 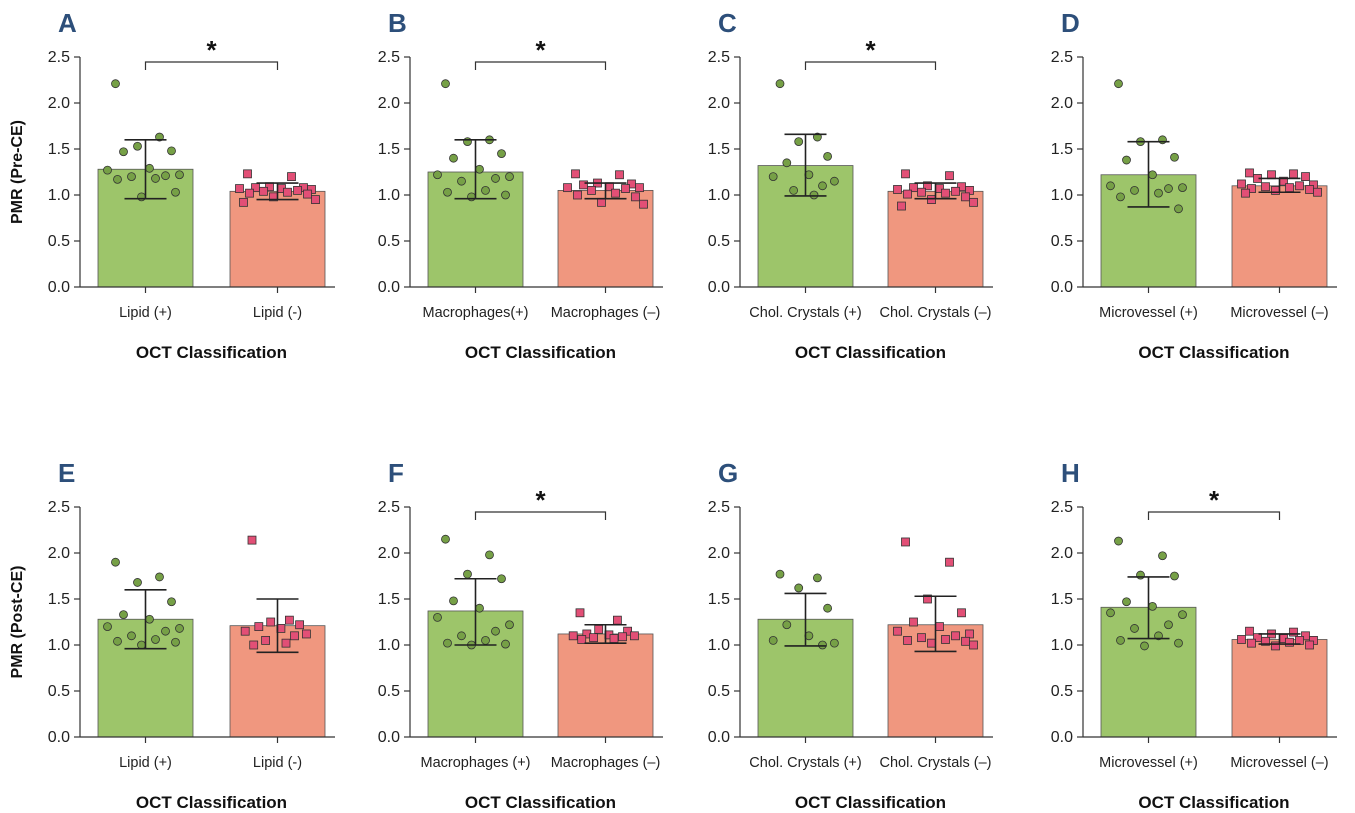 I want to click on category-label: Chol. Crystals (+), so click(x=805, y=313).